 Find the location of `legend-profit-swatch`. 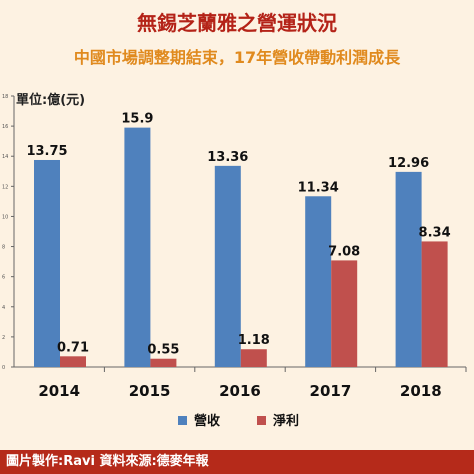

legend-profit-swatch is located at coordinates (261, 420).